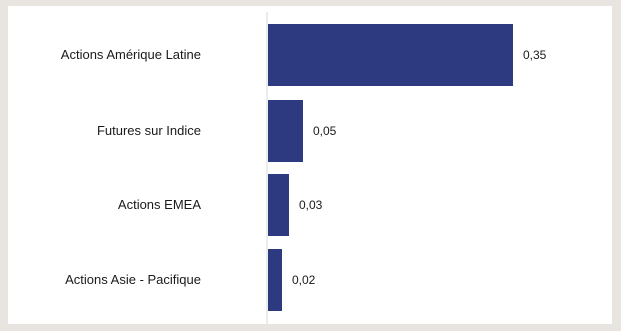  What do you see at coordinates (311, 205) in the screenshot?
I see `value-label: 0,03` at bounding box center [311, 205].